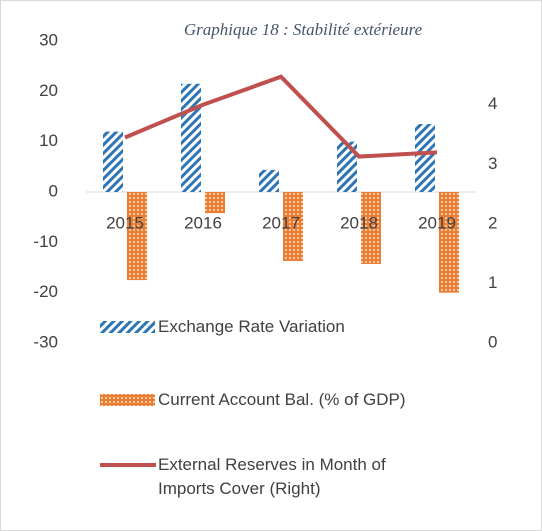 The width and height of the screenshot is (542, 531). What do you see at coordinates (492, 282) in the screenshot?
I see `y2-tick-label: 1` at bounding box center [492, 282].